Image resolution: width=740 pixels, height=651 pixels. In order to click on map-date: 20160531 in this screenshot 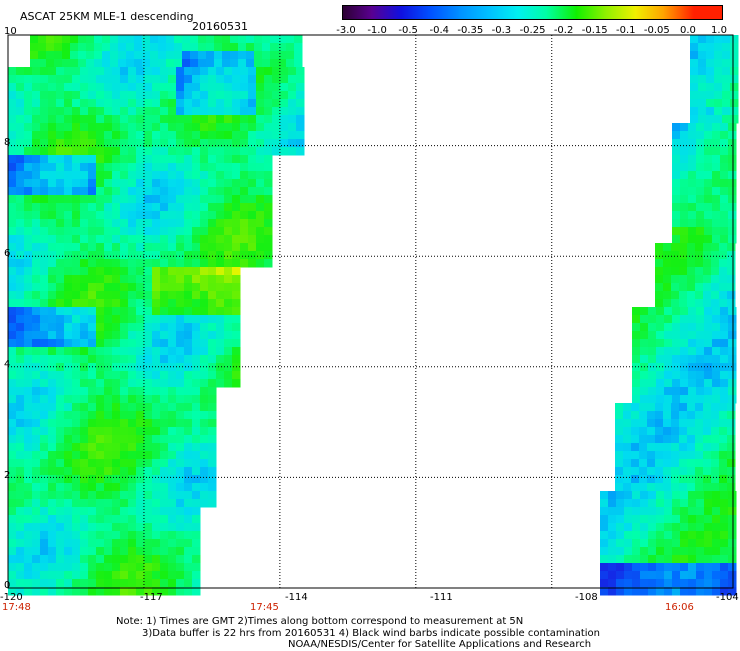, I will do `click(220, 26)`.